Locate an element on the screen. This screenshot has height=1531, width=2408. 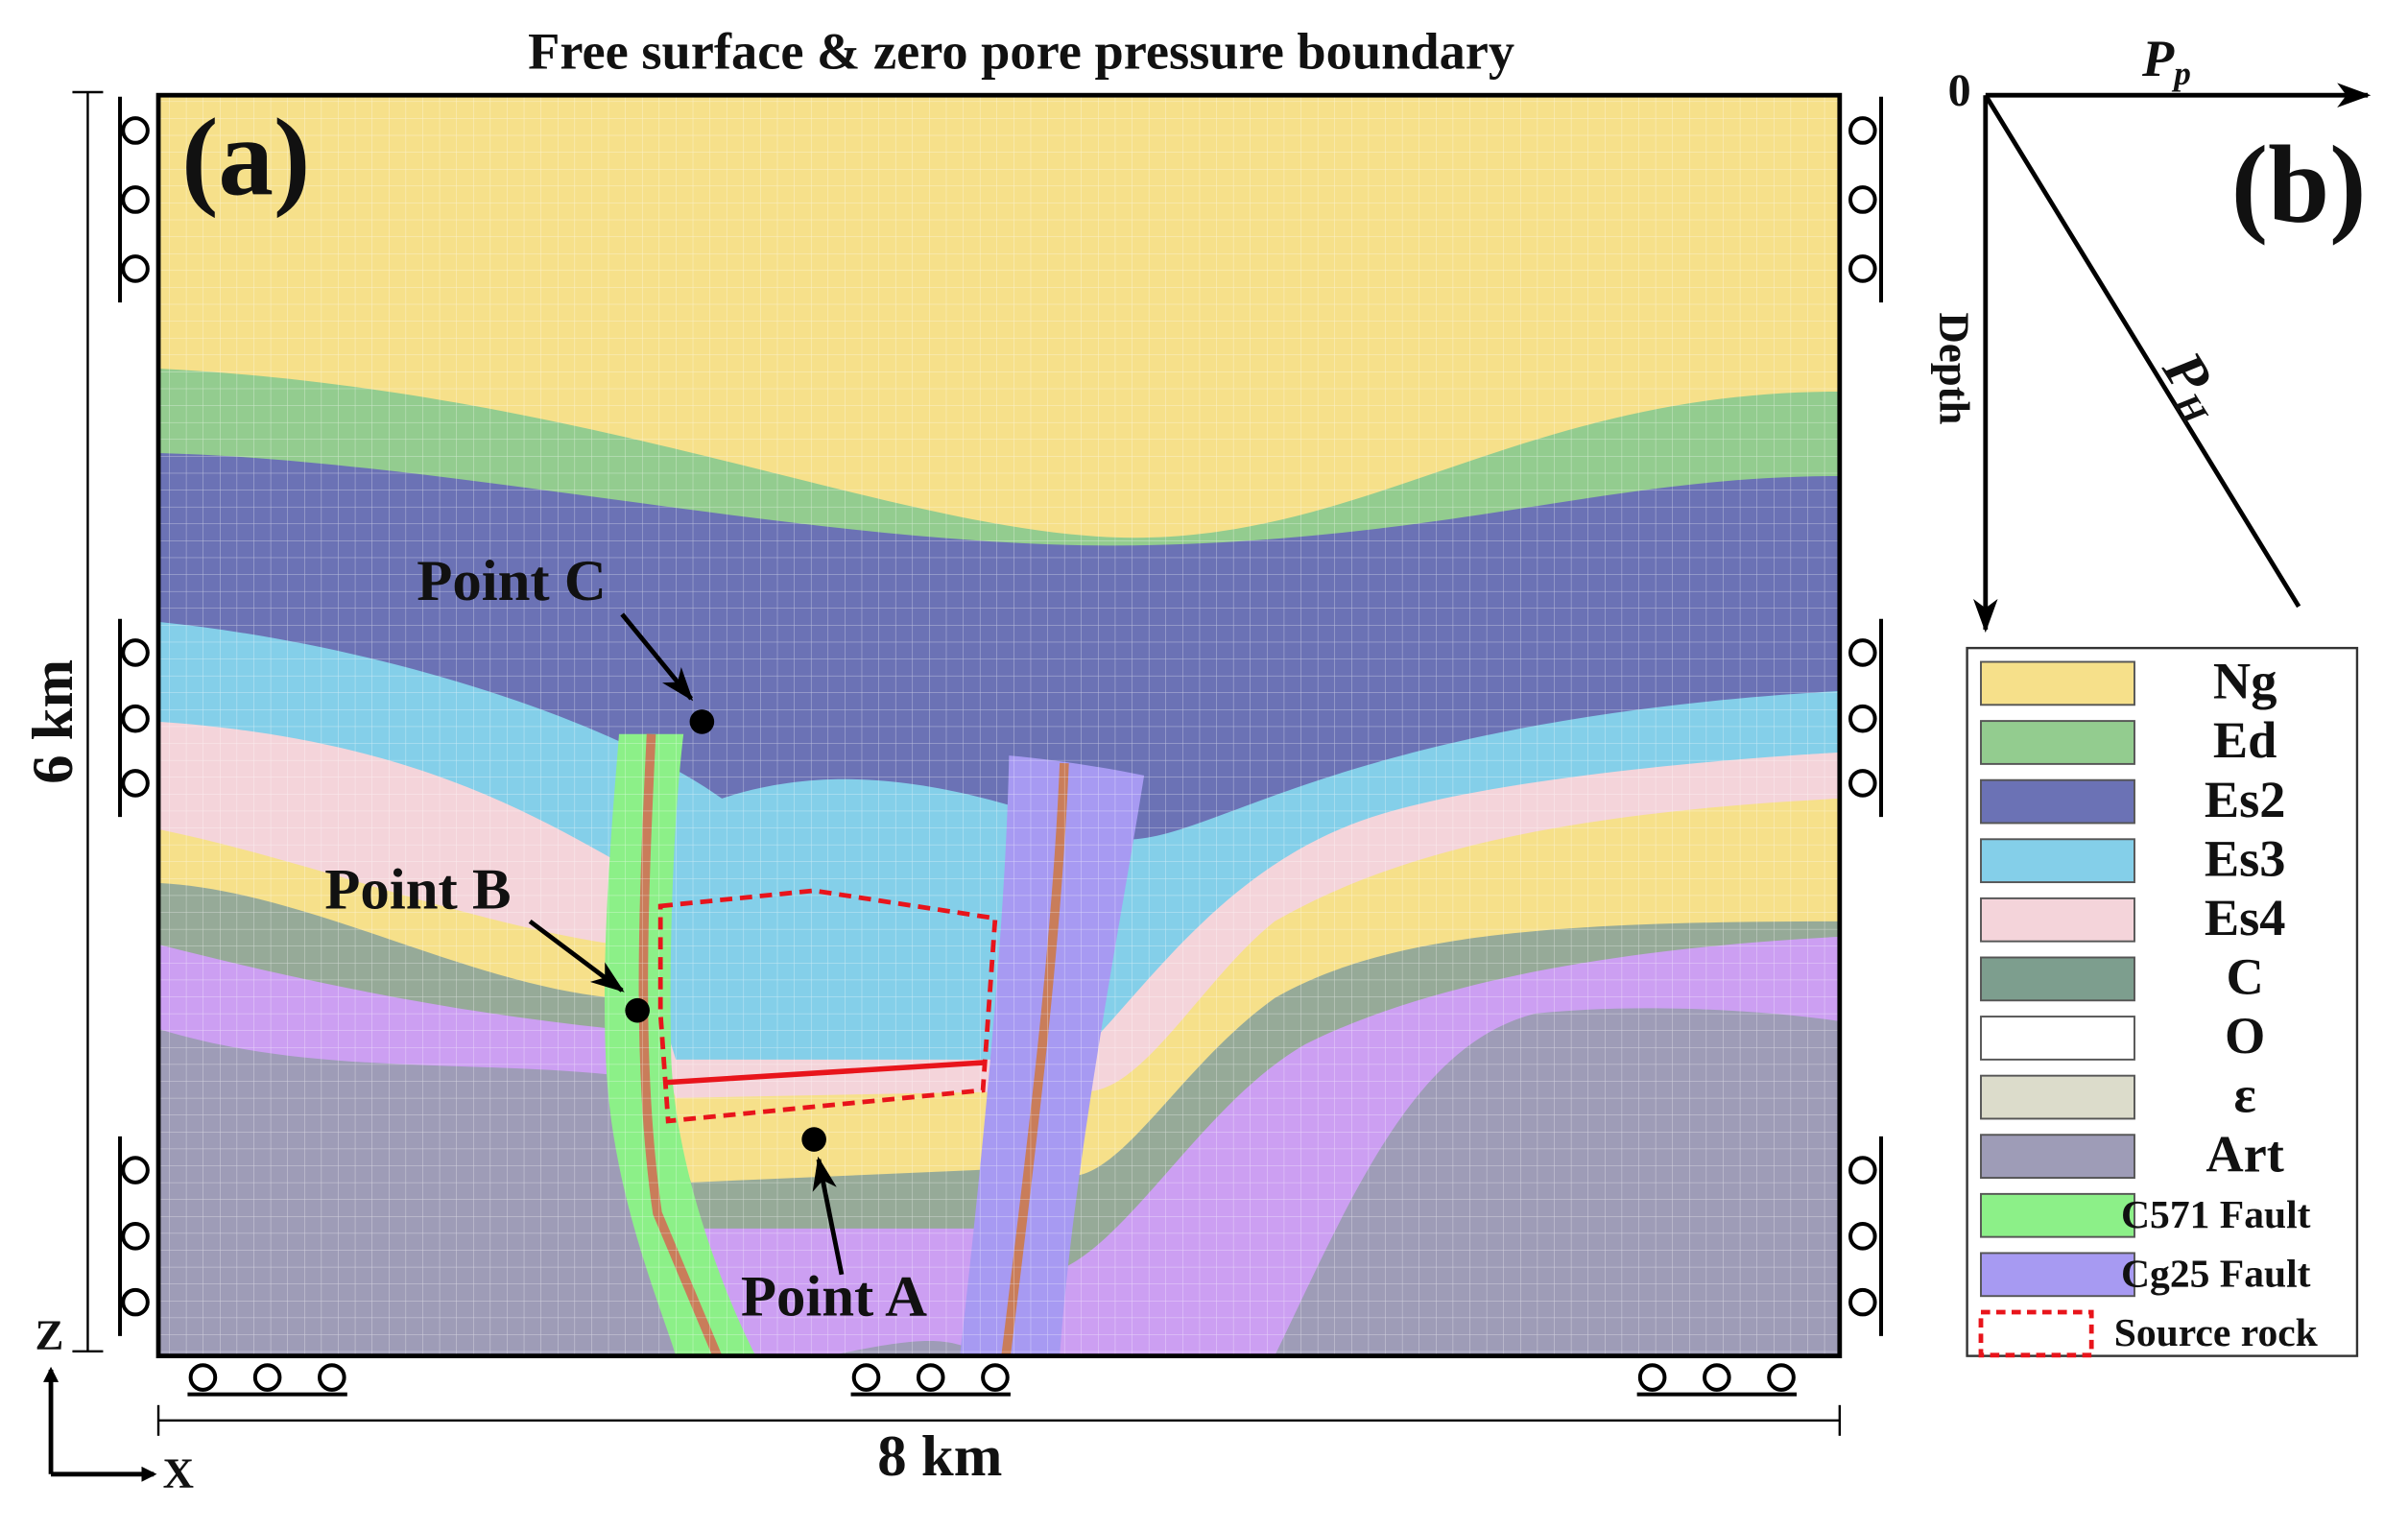
point-label: Point C is located at coordinates (512, 581).